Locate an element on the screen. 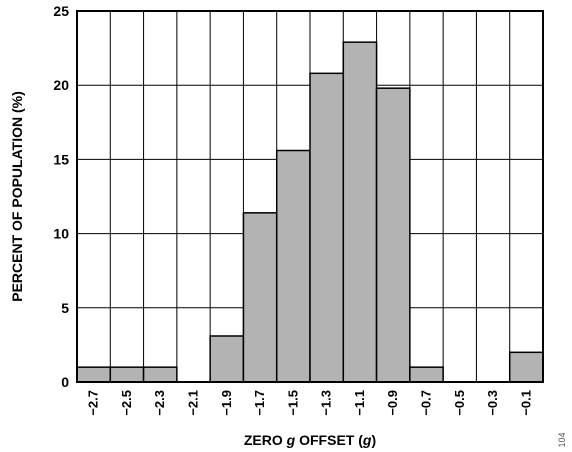  x-tick-label: −2.3 is located at coordinates (159, 403).